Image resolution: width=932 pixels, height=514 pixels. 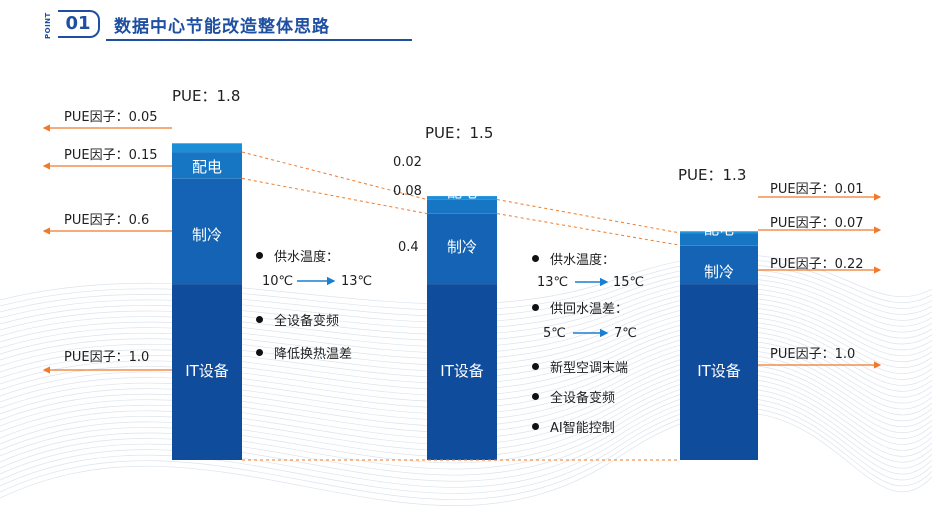 What do you see at coordinates (583, 398) in the screenshot?
I see `note2-vfd: 全设备变频` at bounding box center [583, 398].